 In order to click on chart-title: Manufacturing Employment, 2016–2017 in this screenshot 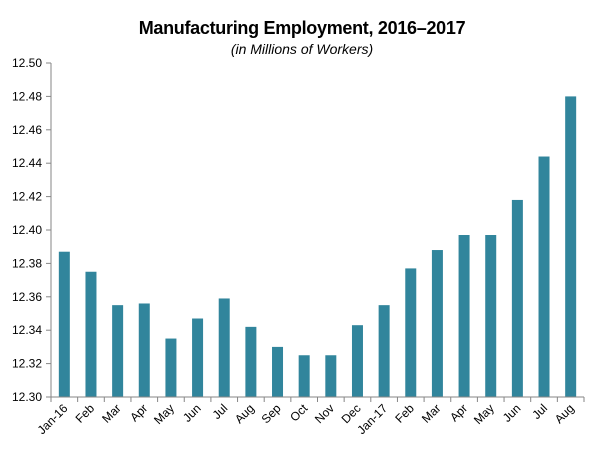, I will do `click(302, 28)`.